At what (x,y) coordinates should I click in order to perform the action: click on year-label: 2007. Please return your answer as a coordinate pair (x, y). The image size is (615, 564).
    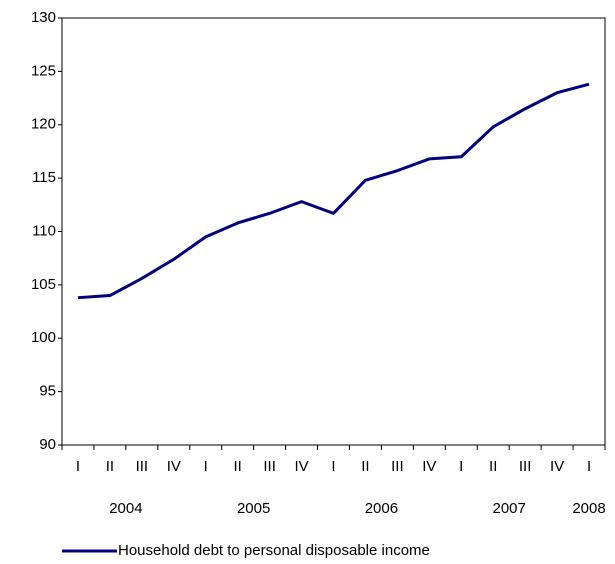
    Looking at the image, I should click on (508, 508).